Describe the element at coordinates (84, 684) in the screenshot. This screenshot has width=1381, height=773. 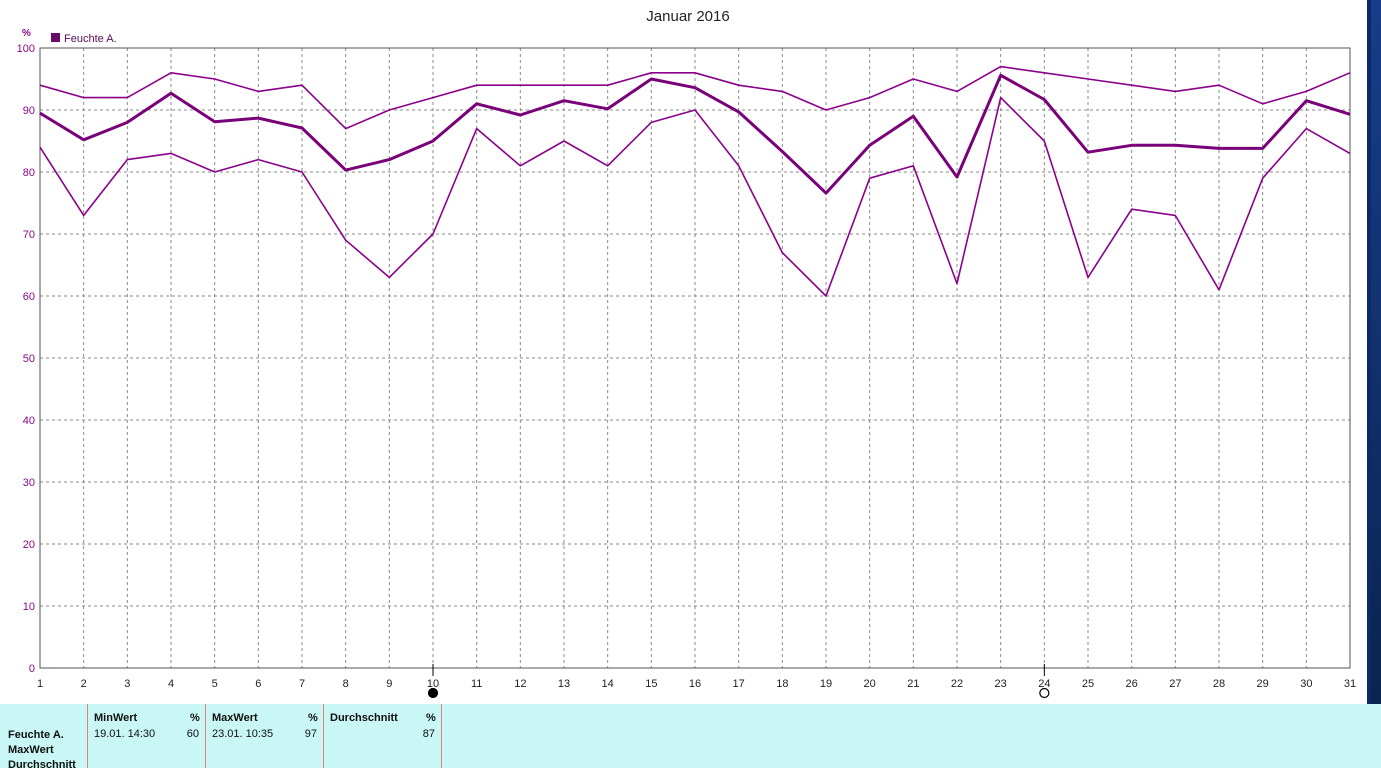
I see `x-tick-label-2: 2` at that location.